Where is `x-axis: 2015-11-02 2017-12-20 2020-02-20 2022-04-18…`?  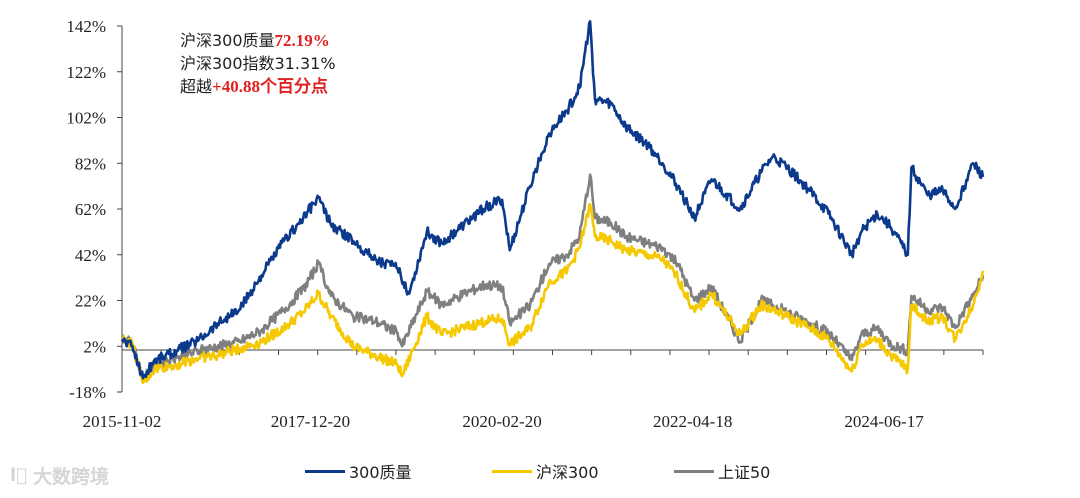 x-axis: 2015-11-02 2017-12-20 2020-02-20 2022-04-18… is located at coordinates (533, 390).